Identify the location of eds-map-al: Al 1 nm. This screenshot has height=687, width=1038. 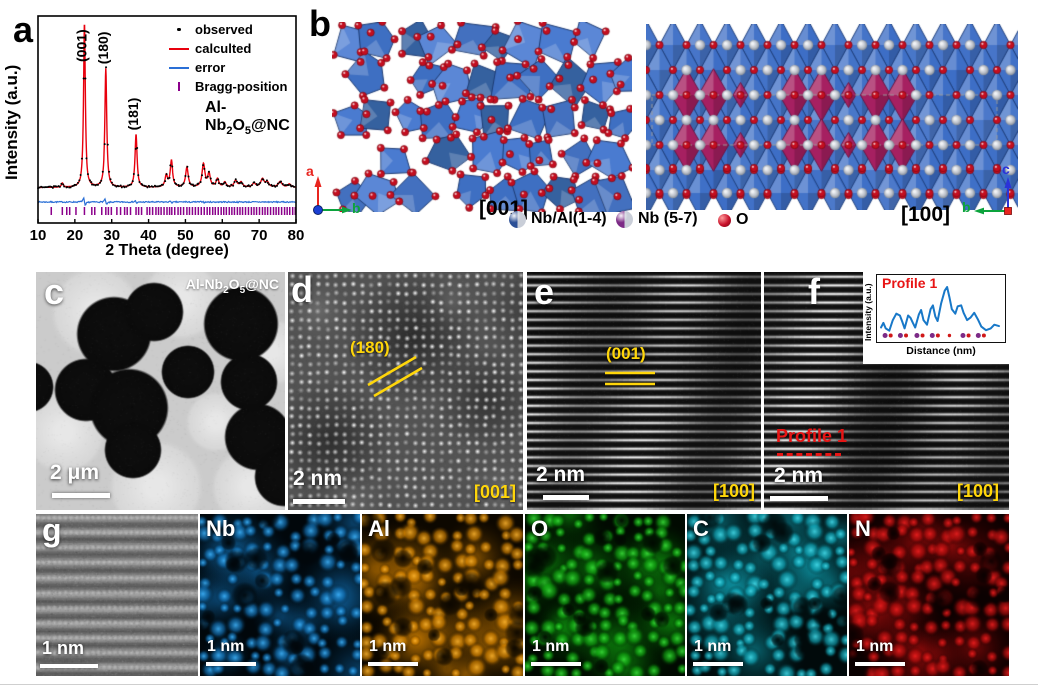
(442, 595).